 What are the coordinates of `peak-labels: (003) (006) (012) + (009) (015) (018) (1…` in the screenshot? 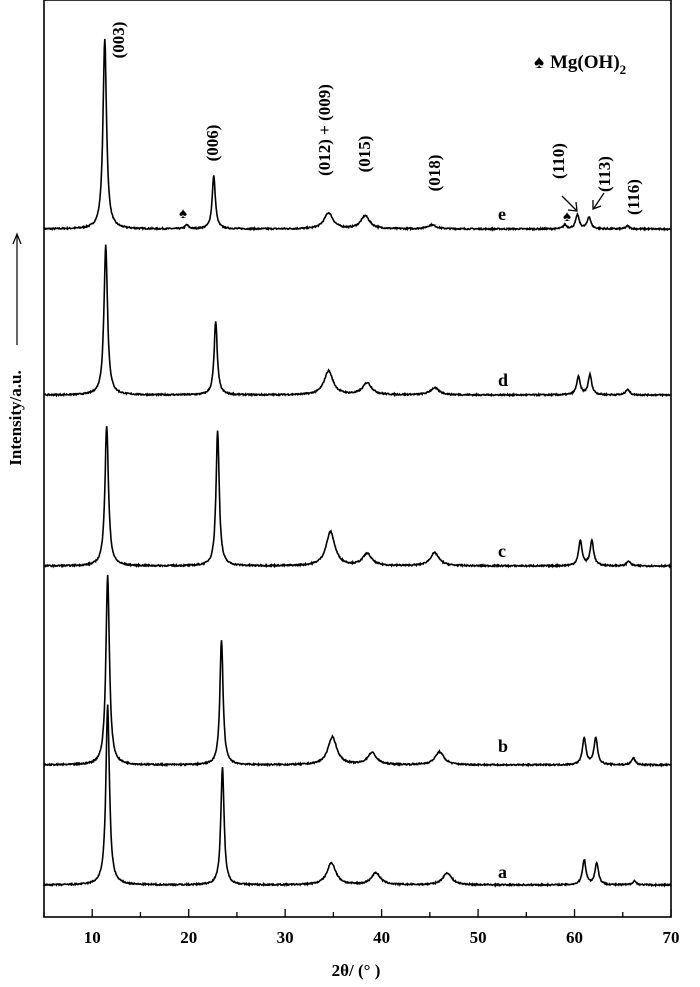 It's located at (376, 118).